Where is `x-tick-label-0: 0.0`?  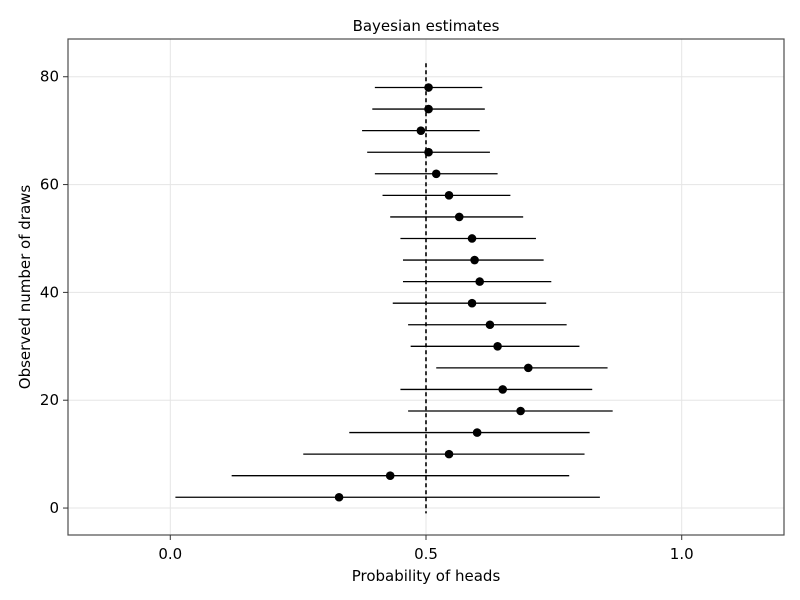 x-tick-label-0: 0.0 is located at coordinates (170, 554).